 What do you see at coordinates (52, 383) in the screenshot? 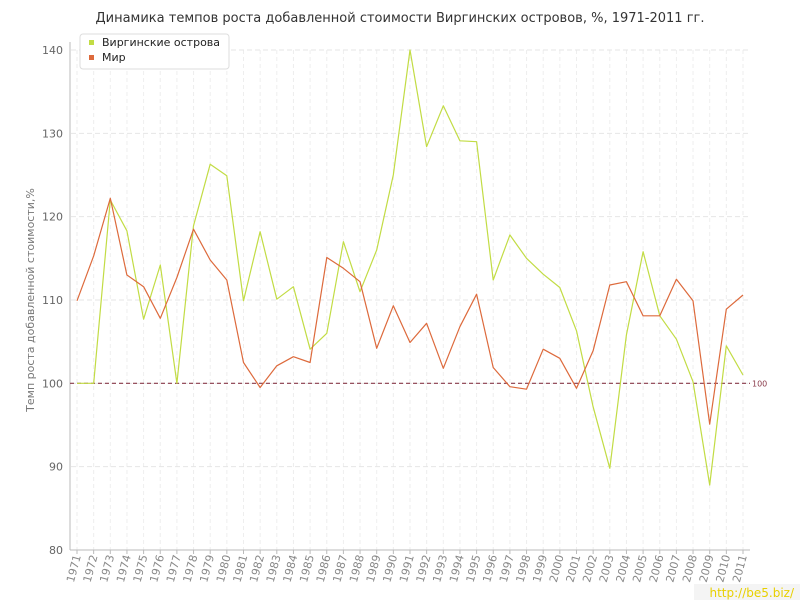
I see `y-tick-label: 100` at bounding box center [52, 383].